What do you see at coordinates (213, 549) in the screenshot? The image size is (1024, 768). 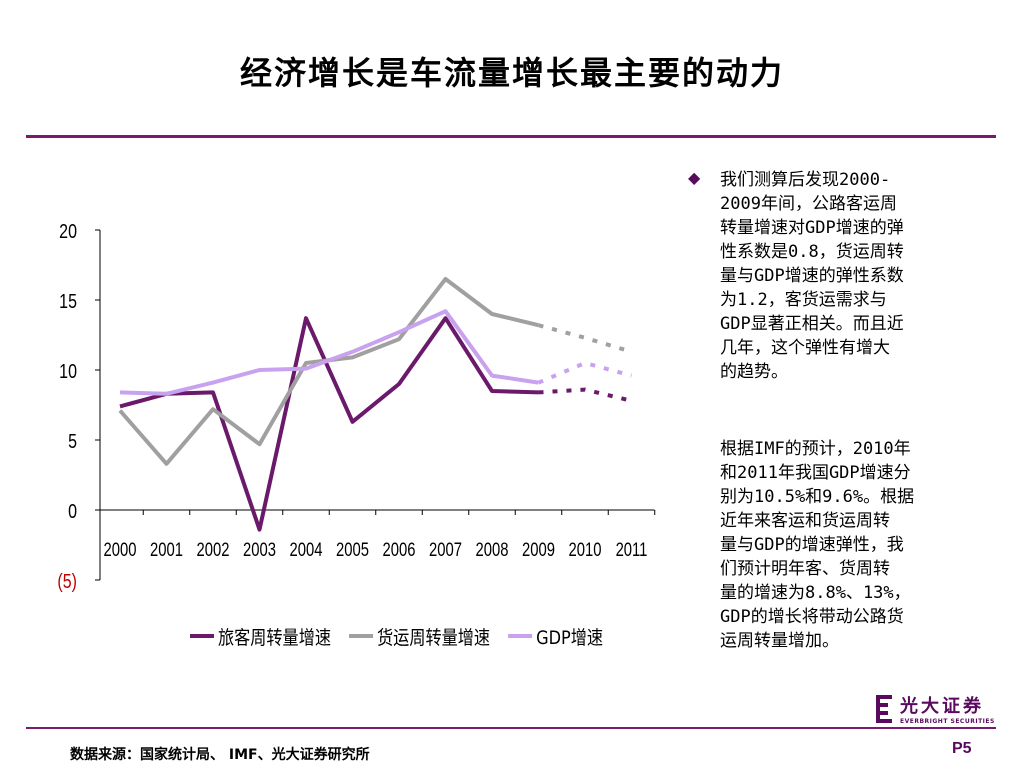 I see `x-tick-label: 2002` at bounding box center [213, 549].